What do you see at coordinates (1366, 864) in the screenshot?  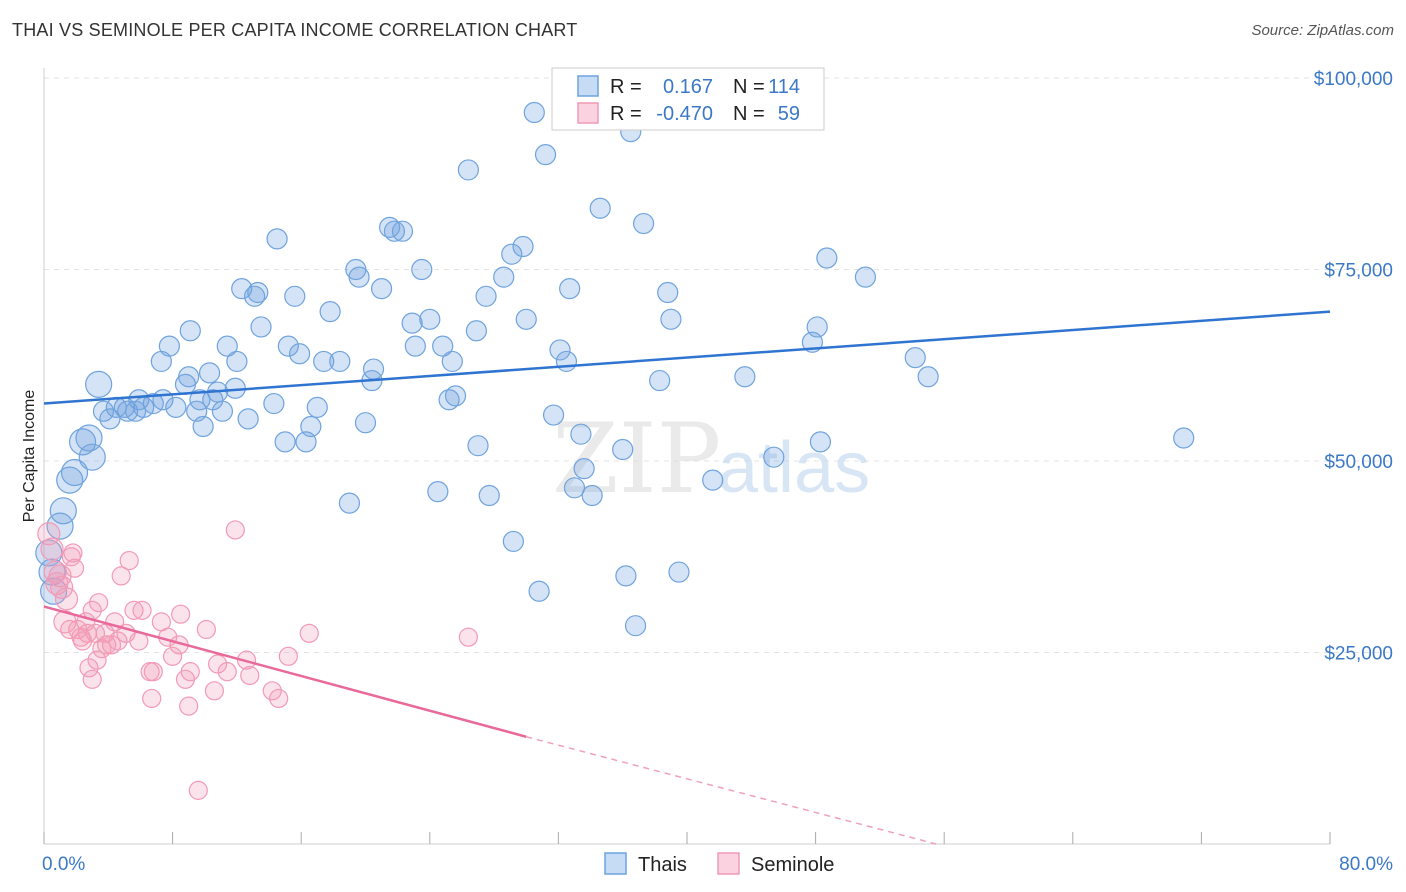 I see `x-tick-label-1: 80.0%` at bounding box center [1366, 864].